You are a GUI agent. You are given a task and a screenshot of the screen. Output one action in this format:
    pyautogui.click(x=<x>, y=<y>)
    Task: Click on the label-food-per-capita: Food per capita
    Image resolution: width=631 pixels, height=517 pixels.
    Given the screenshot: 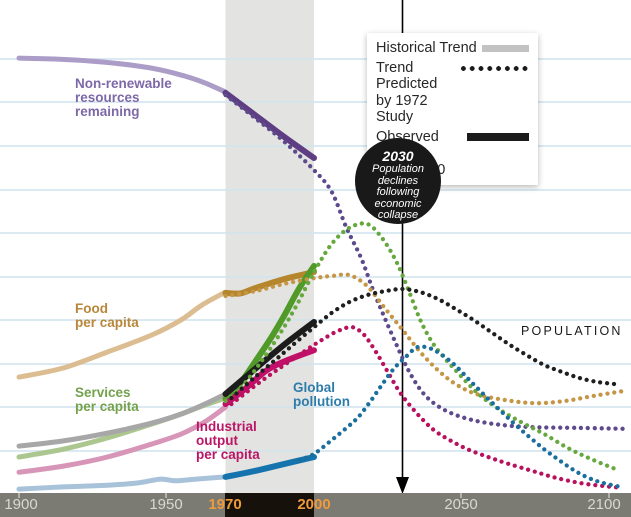 What is the action you would take?
    pyautogui.click(x=107, y=315)
    